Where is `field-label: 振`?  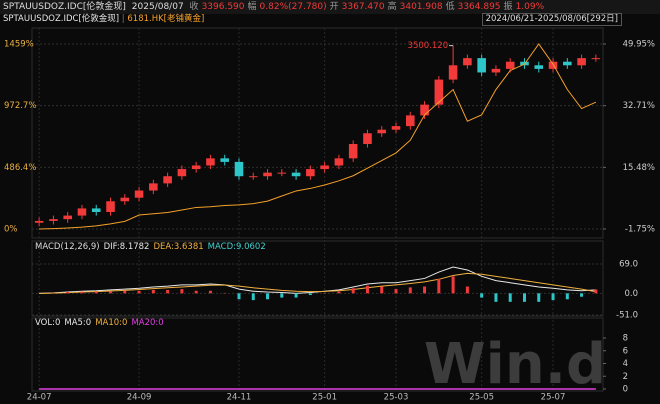 field-label: 振 is located at coordinates (508, 7).